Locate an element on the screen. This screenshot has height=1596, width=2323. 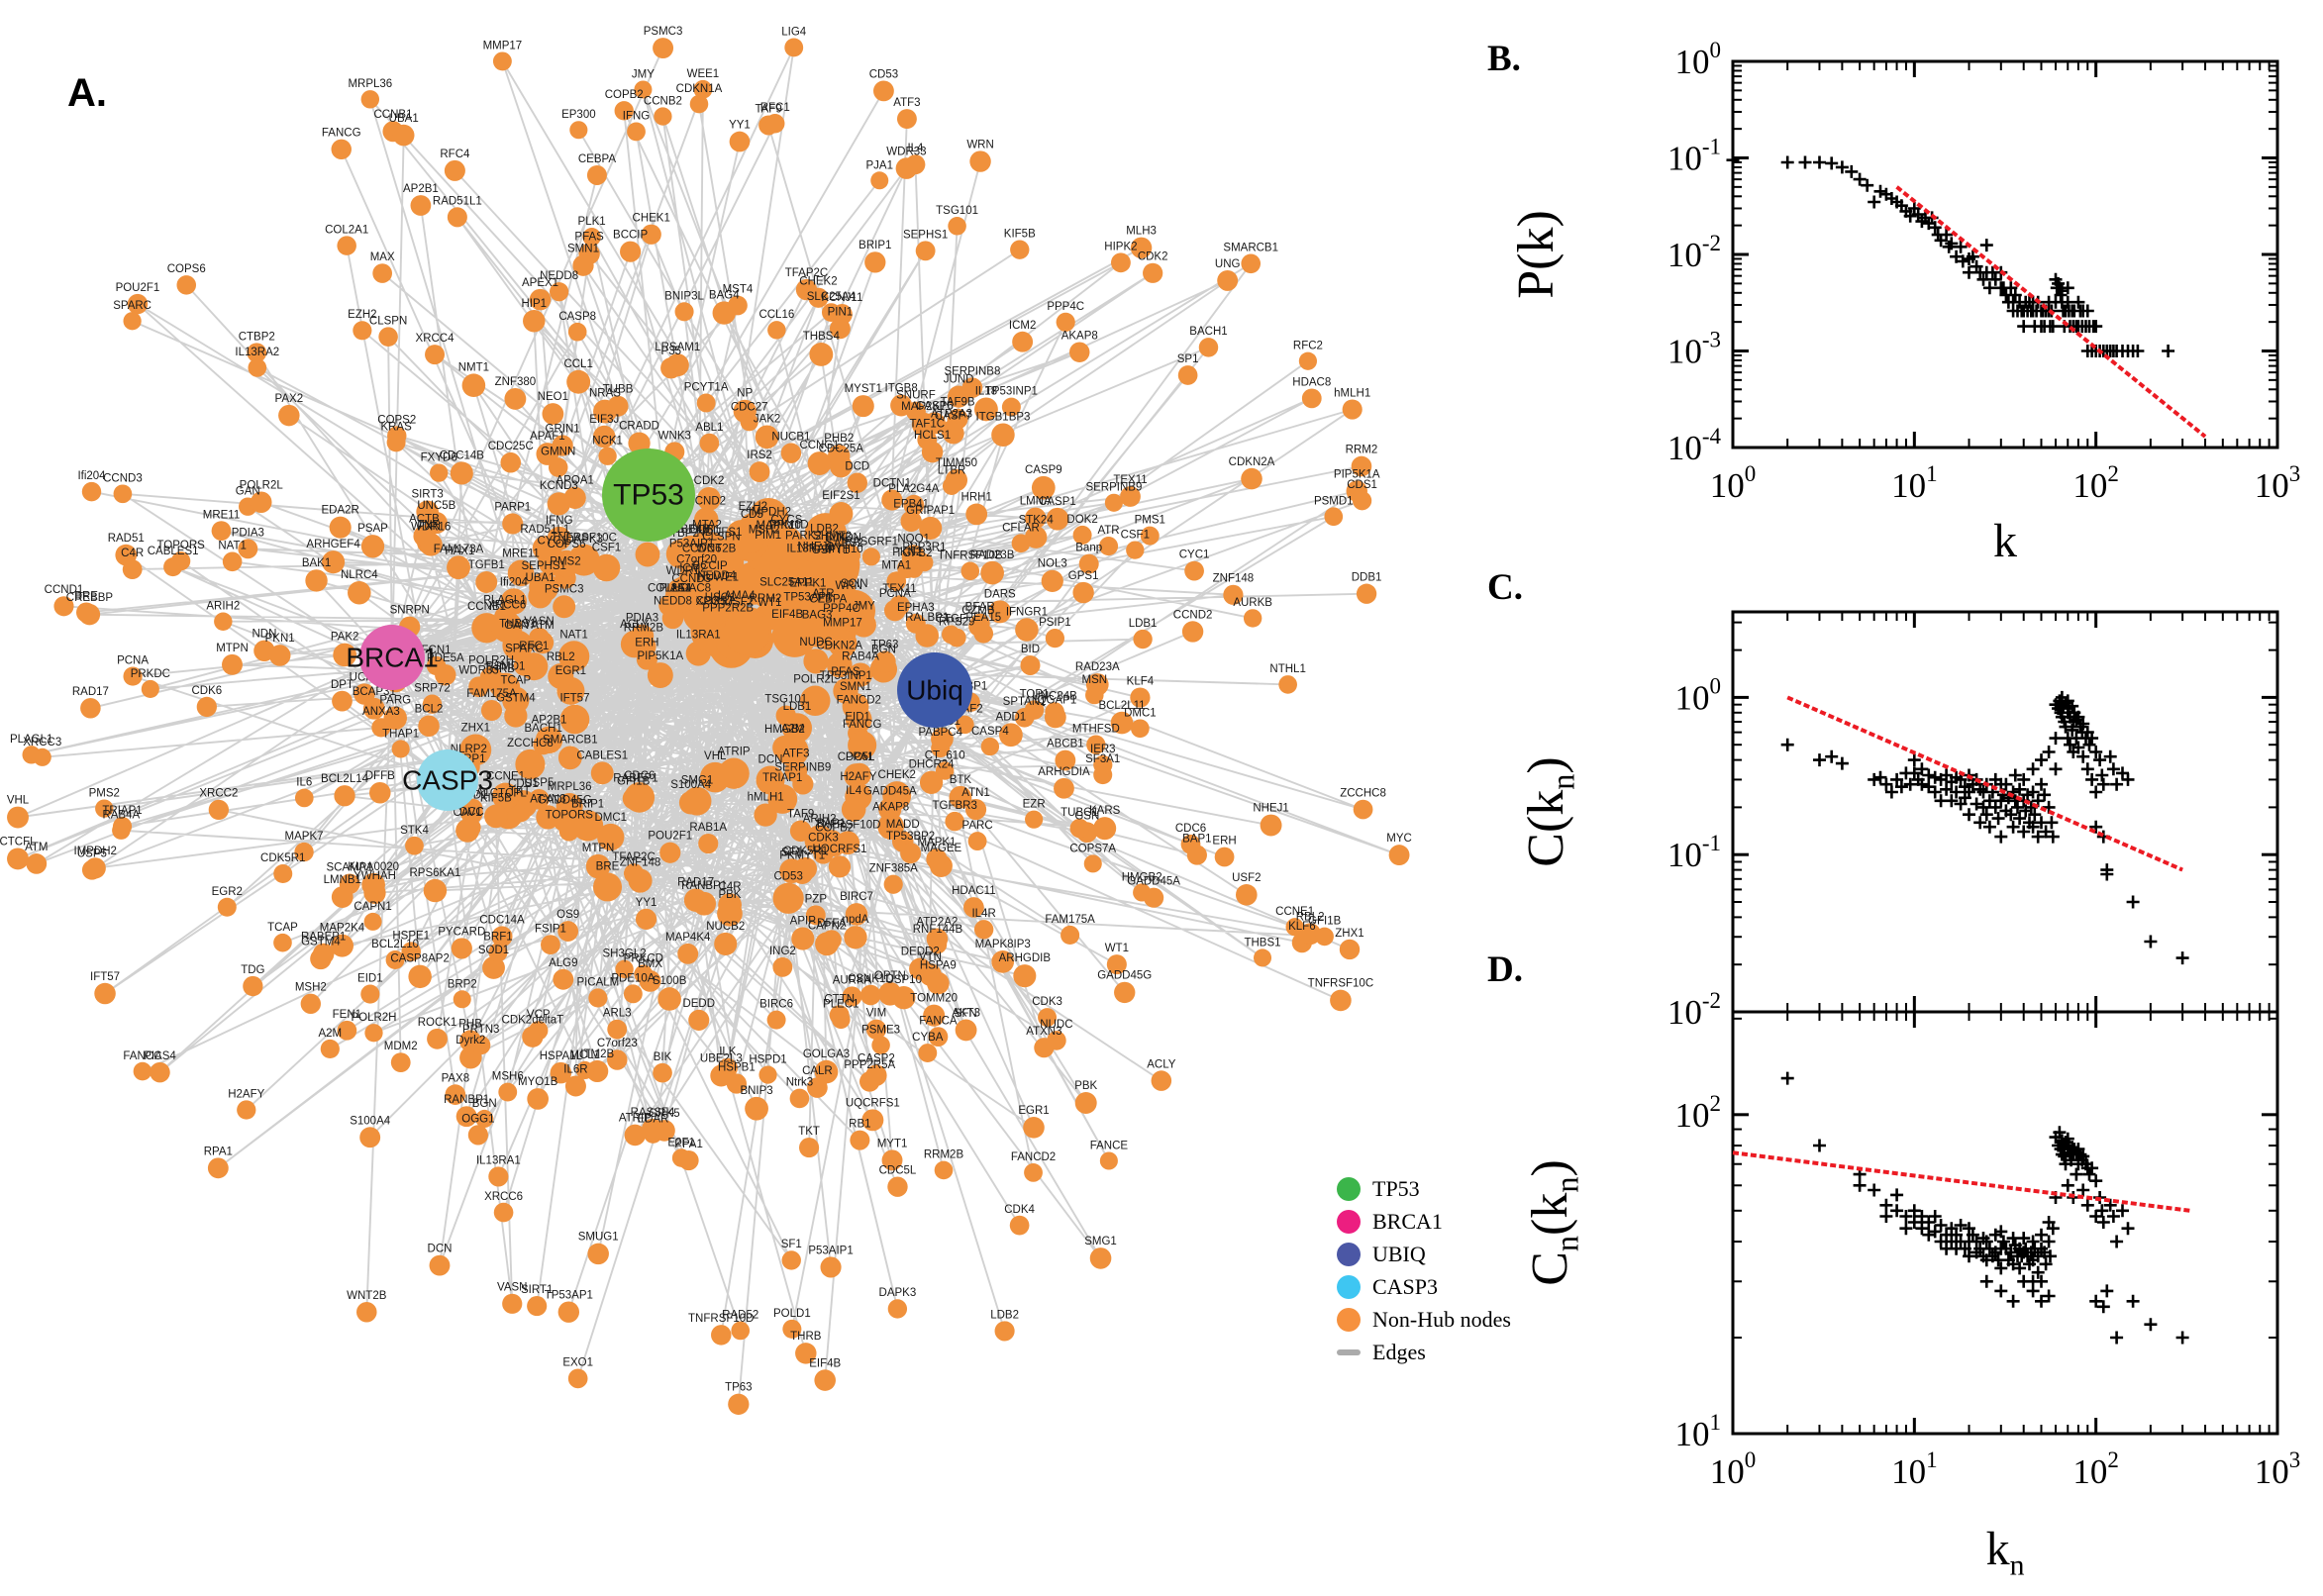
network-node-label: CHEK1 is located at coordinates (651, 219).